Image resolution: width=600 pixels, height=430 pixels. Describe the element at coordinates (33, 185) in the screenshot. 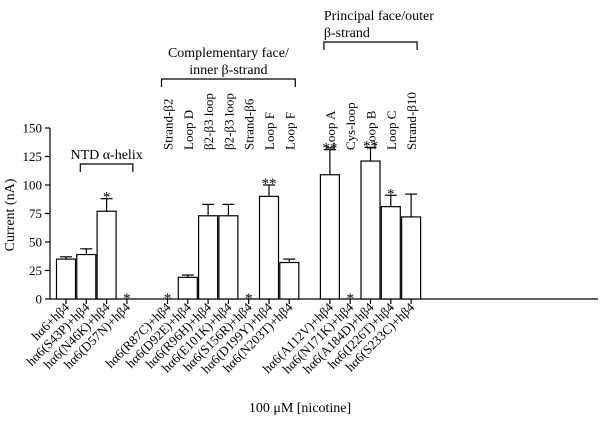

I see `y-tick-label: 100` at that location.